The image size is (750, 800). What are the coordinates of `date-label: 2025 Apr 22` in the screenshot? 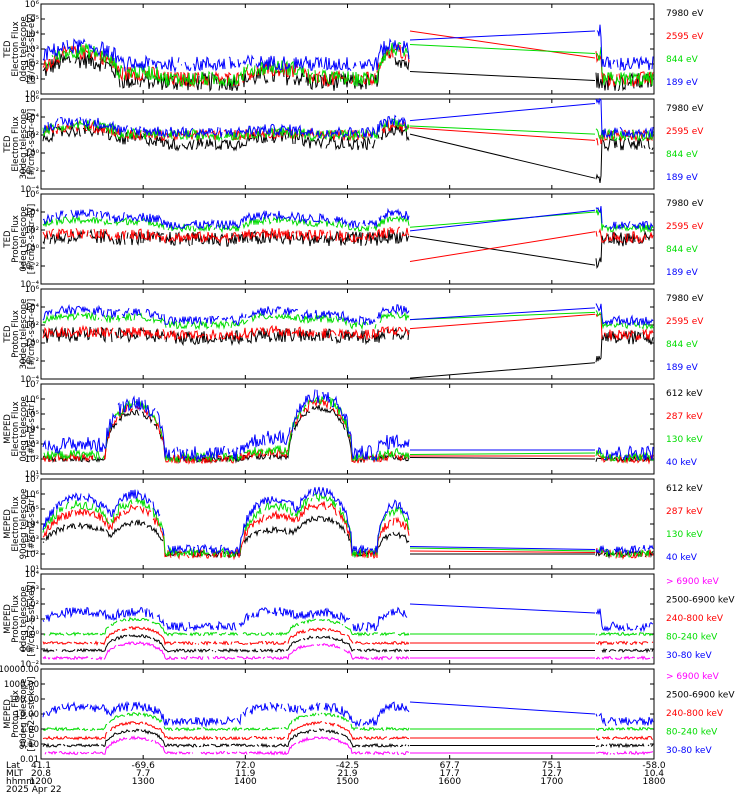 It's located at (34, 790).